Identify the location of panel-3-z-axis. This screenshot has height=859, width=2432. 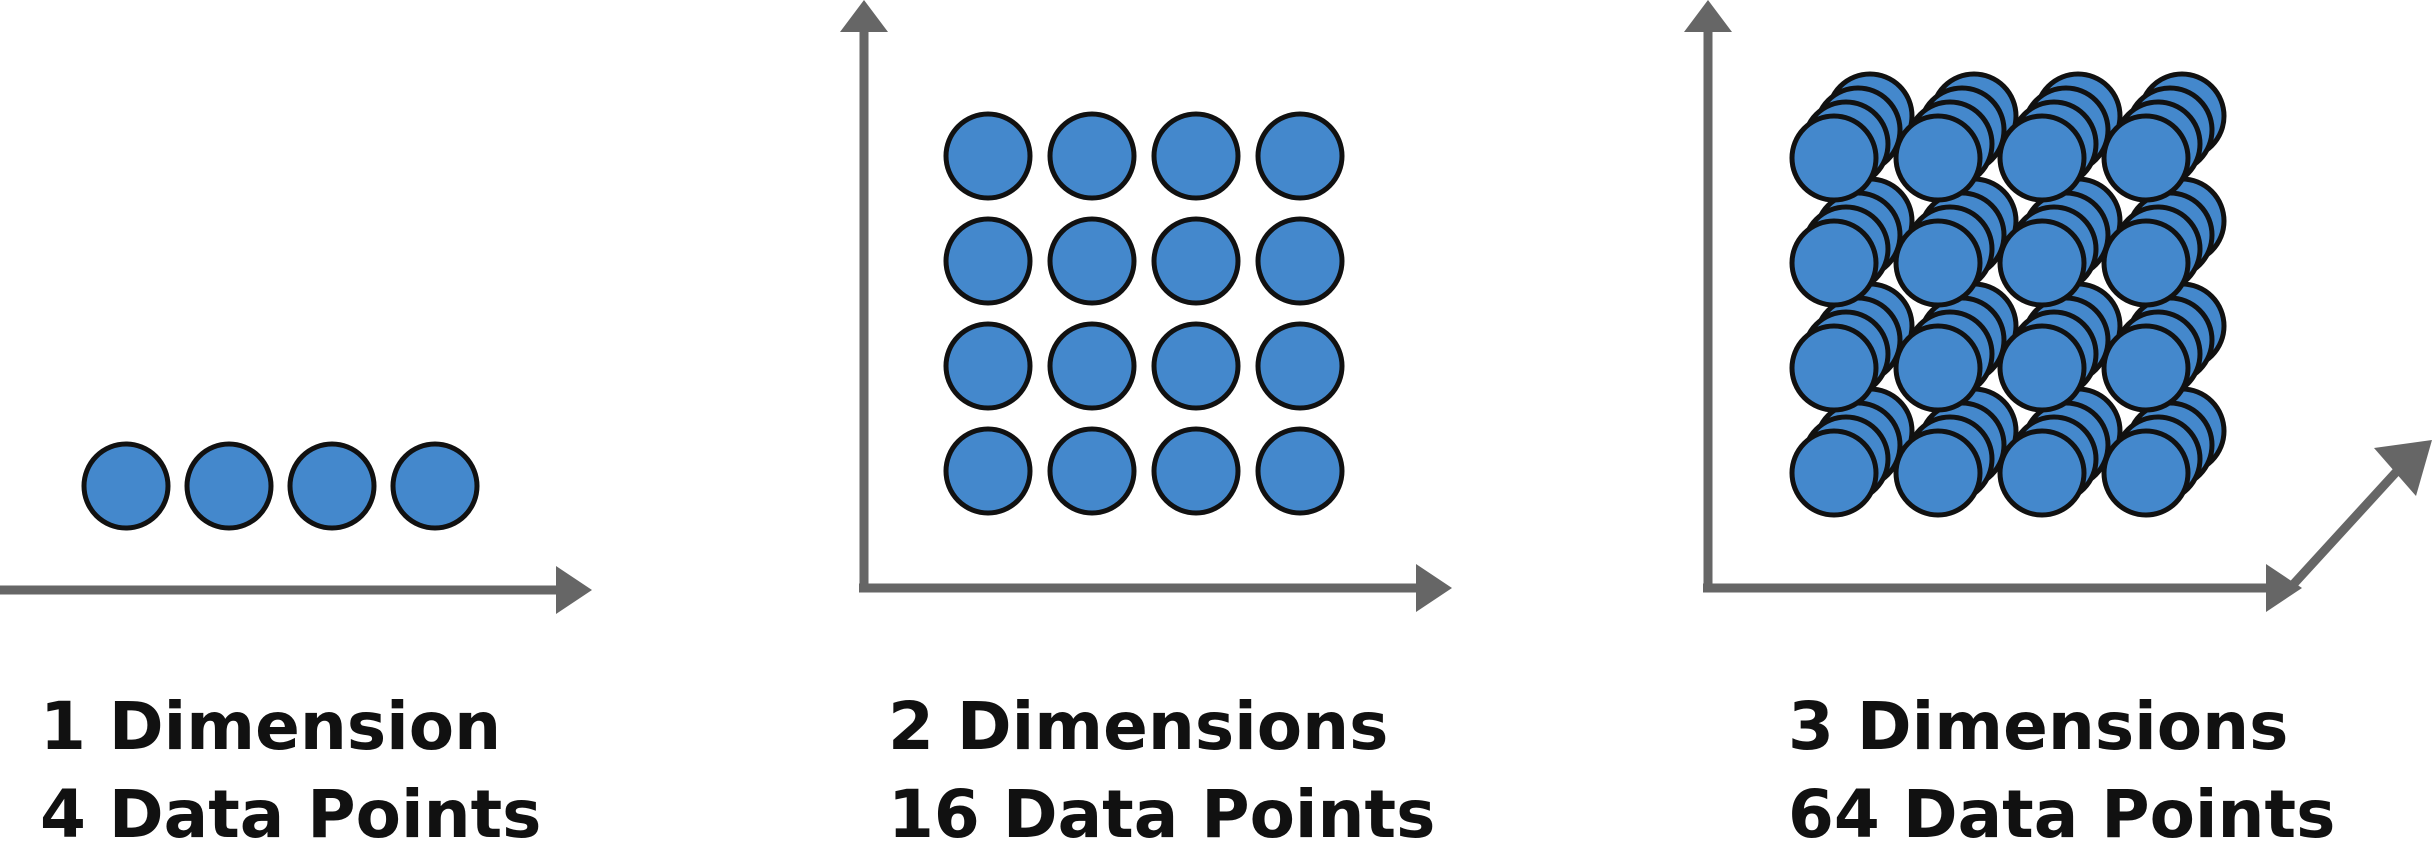
(2344, 529).